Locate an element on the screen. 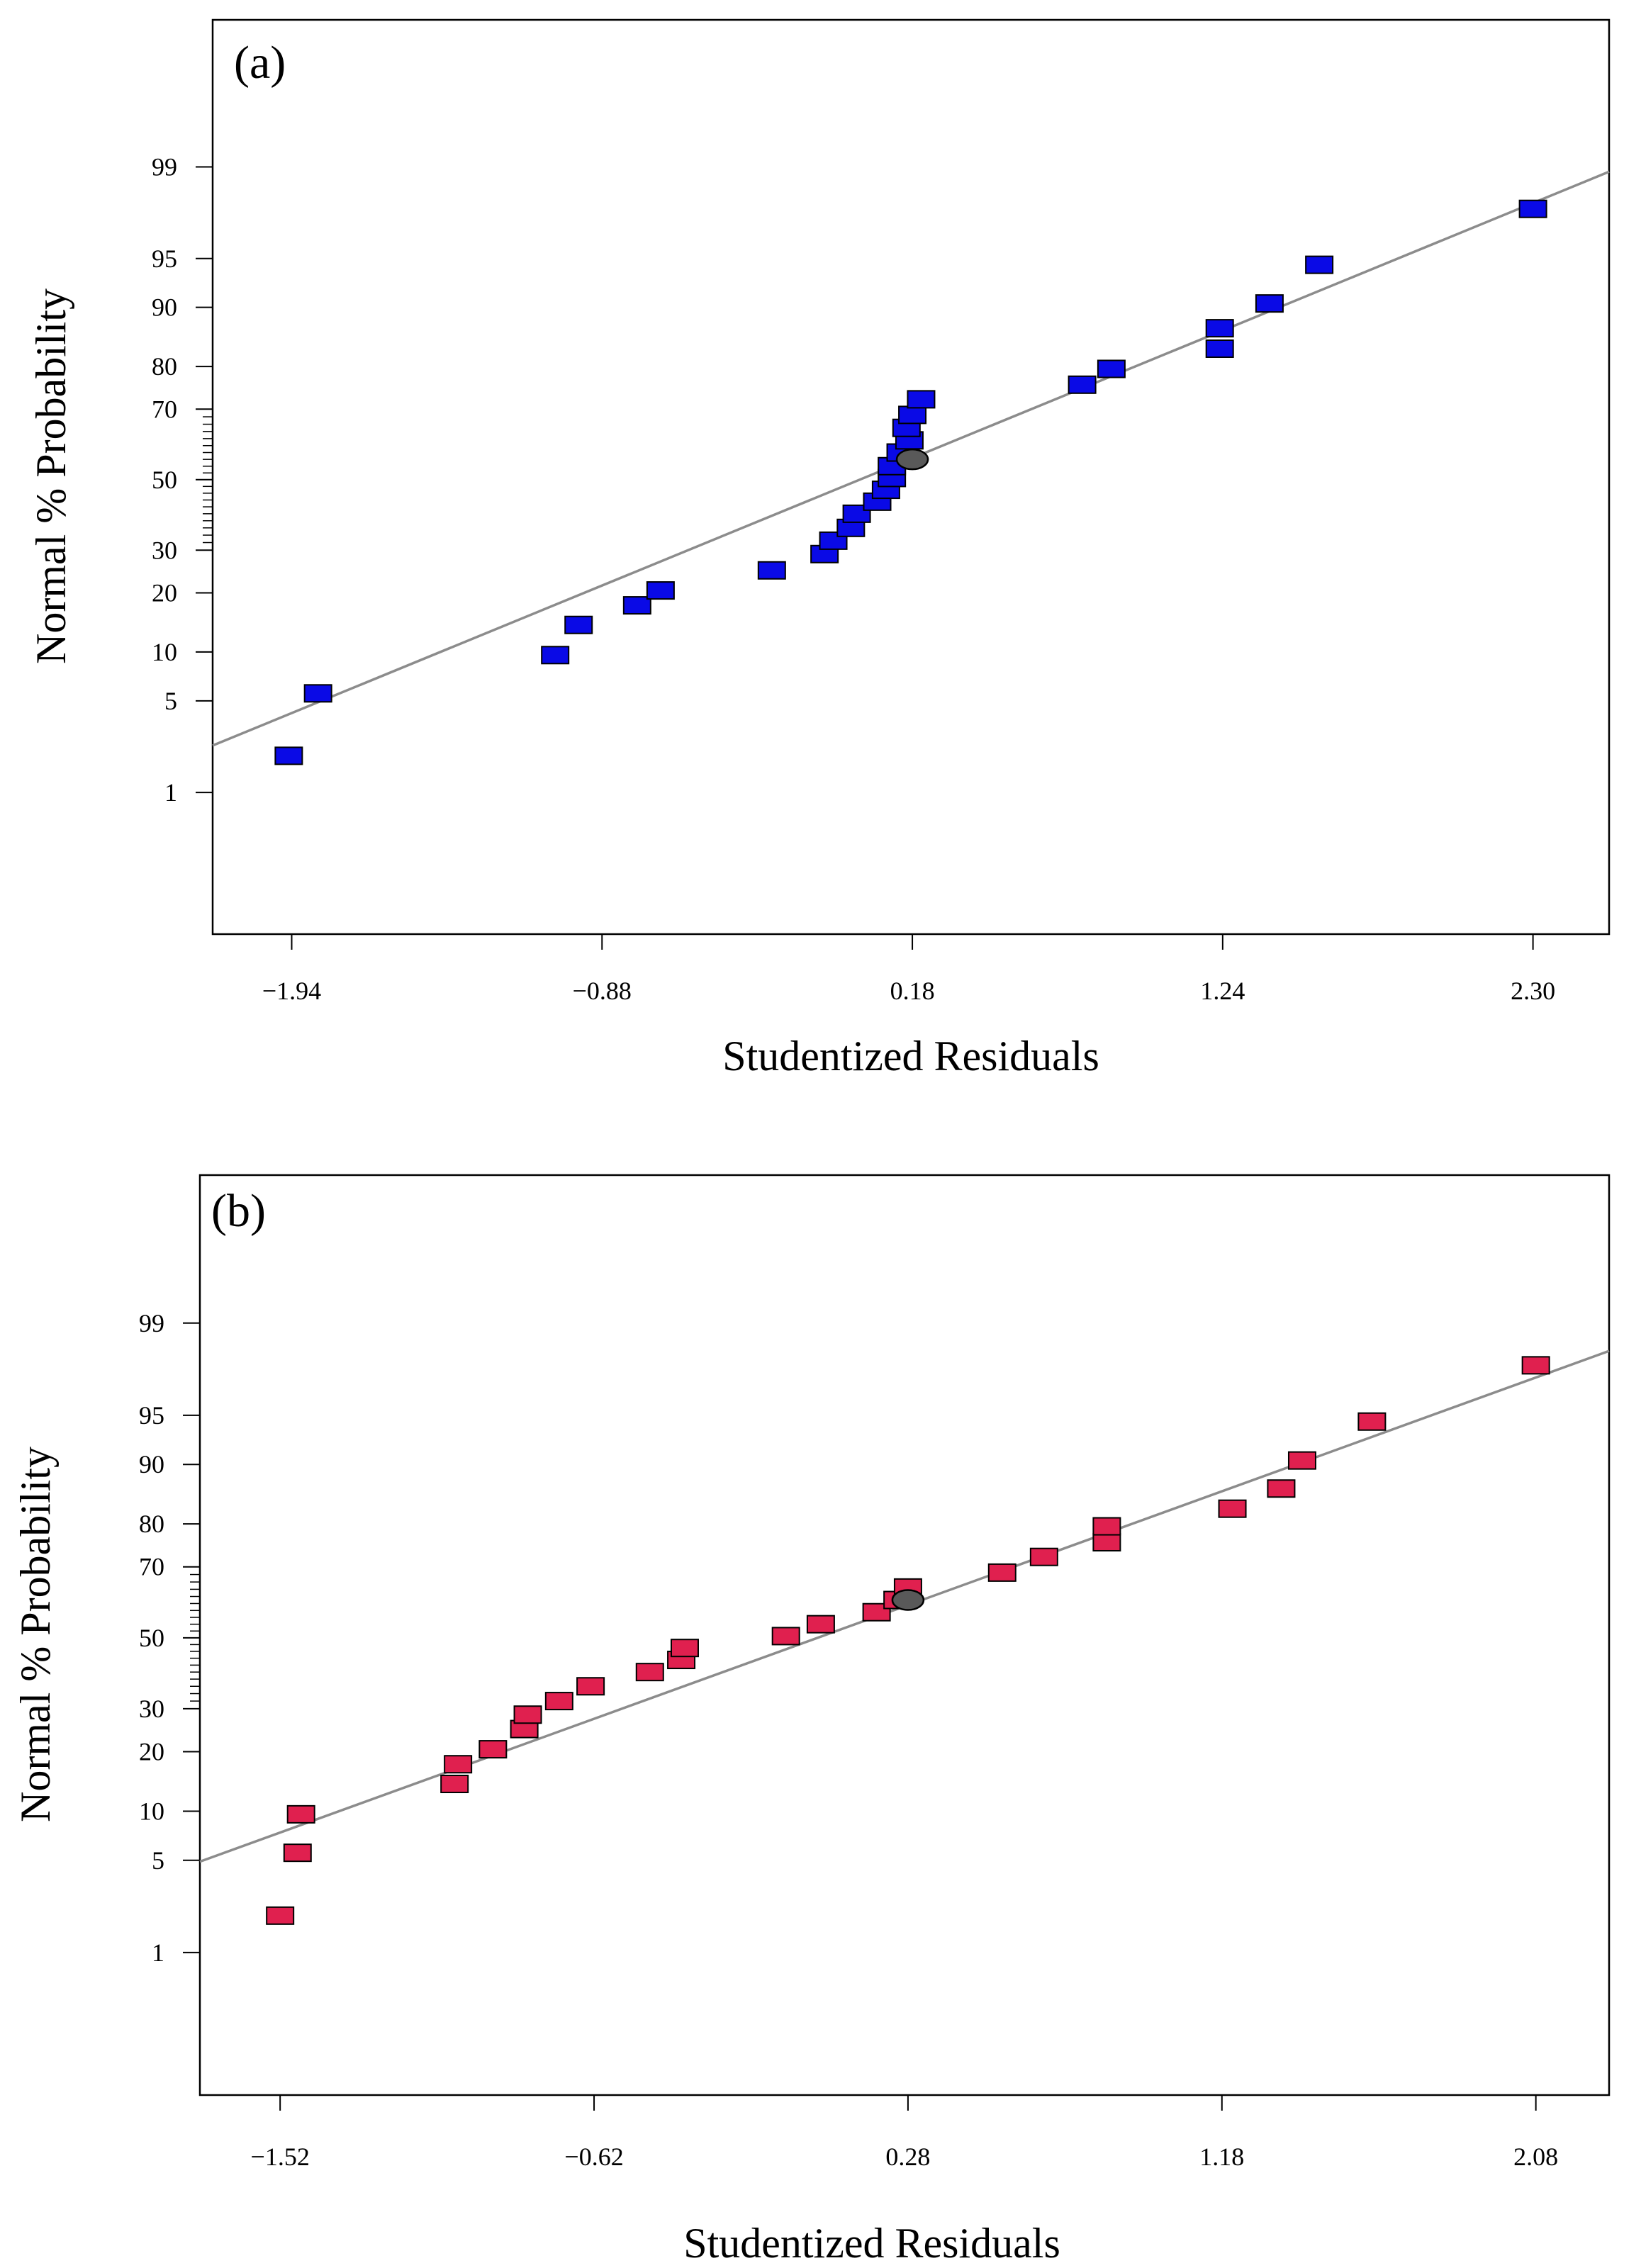  y-tick-label-b: 80 is located at coordinates (151, 1524).